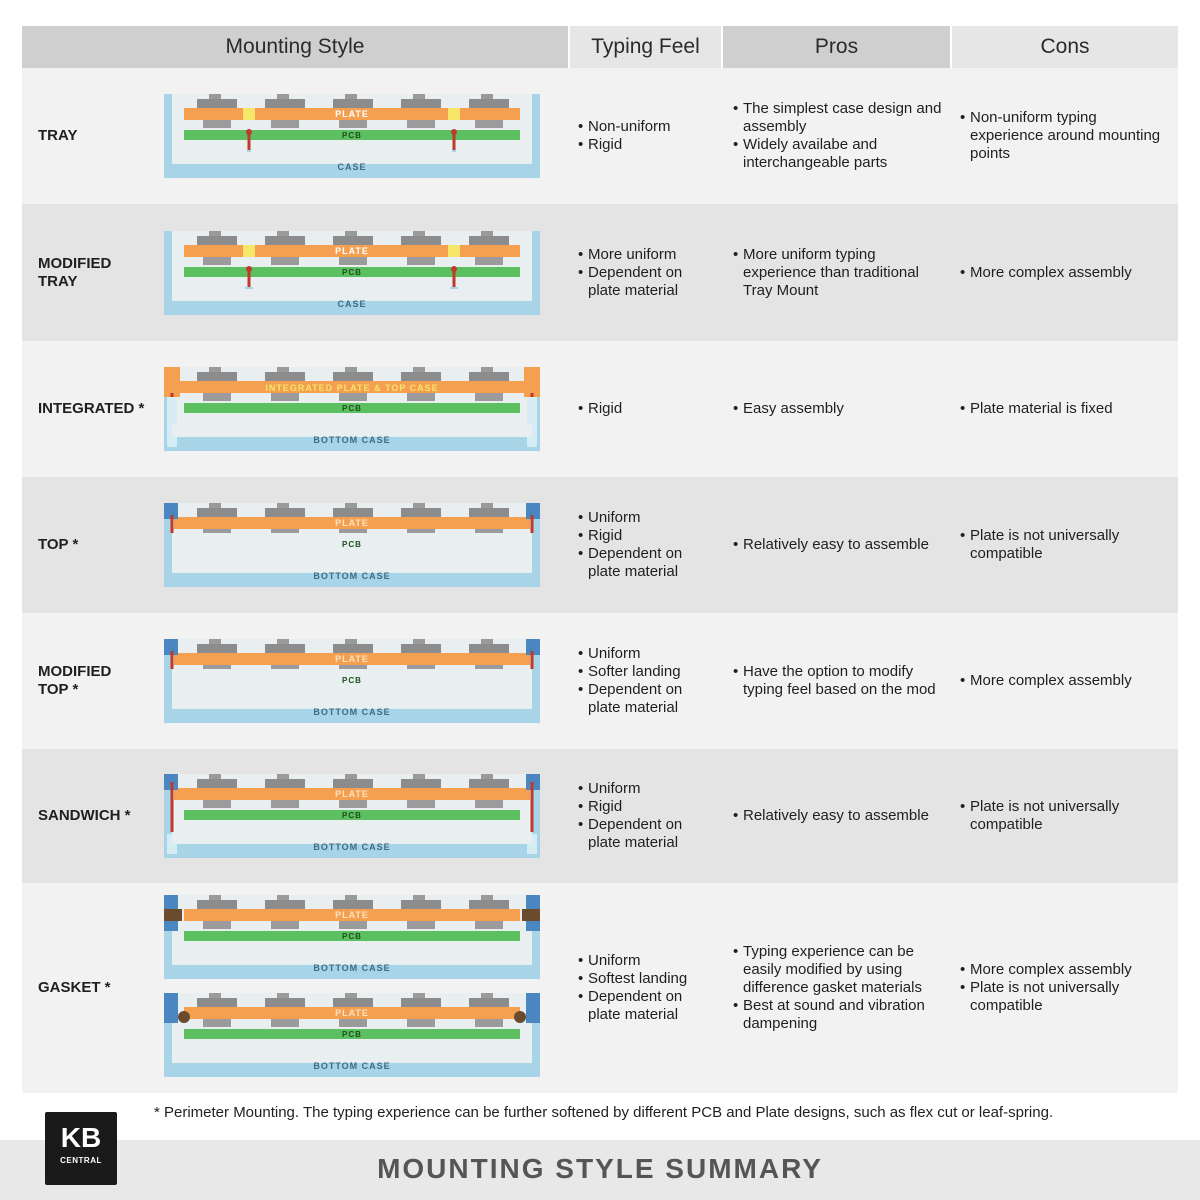 The image size is (1200, 1200). What do you see at coordinates (295, 47) in the screenshot?
I see `header-mounting-style: Mounting Style` at bounding box center [295, 47].